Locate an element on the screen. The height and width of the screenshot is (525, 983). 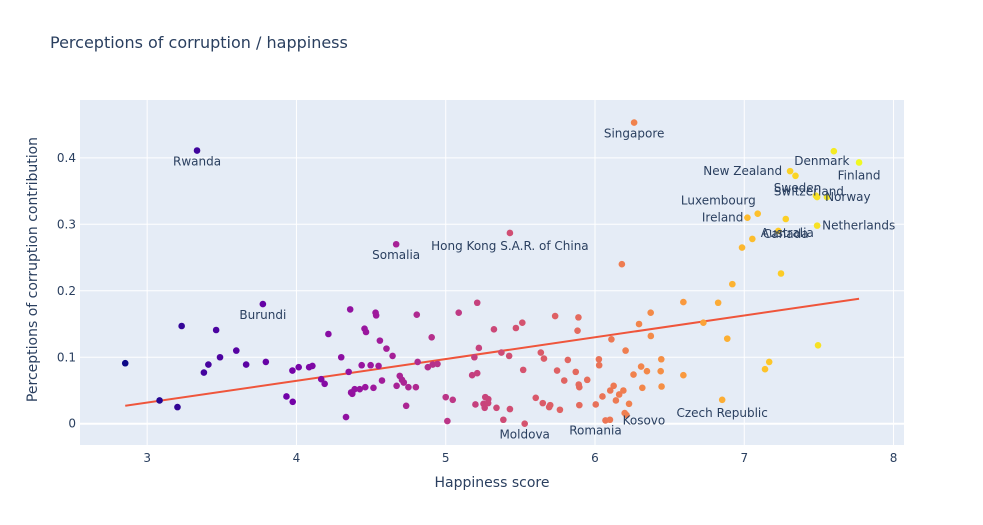
point-label: Norway is located at coordinates (848, 197).